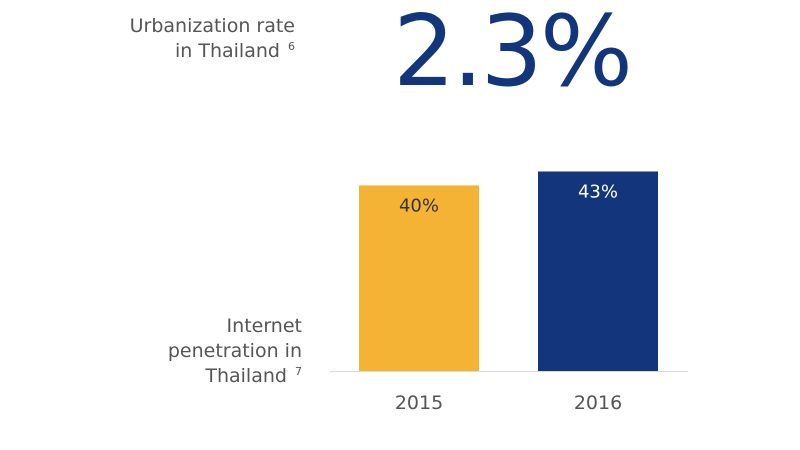  What do you see at coordinates (598, 271) in the screenshot?
I see `bar-2016` at bounding box center [598, 271].